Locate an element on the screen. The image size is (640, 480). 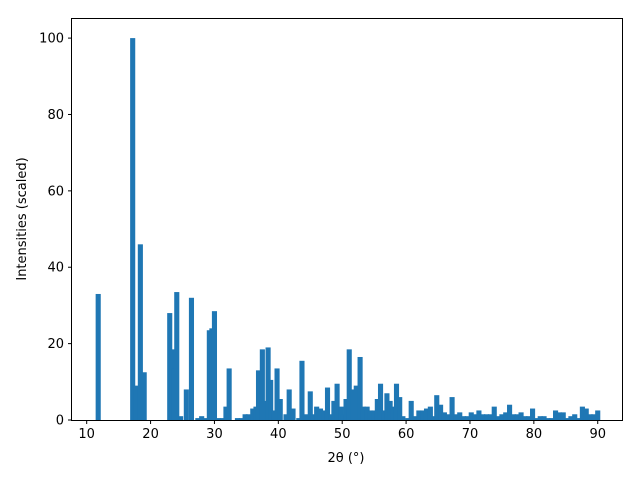
x-tick-label: 80 is located at coordinates (534, 434).